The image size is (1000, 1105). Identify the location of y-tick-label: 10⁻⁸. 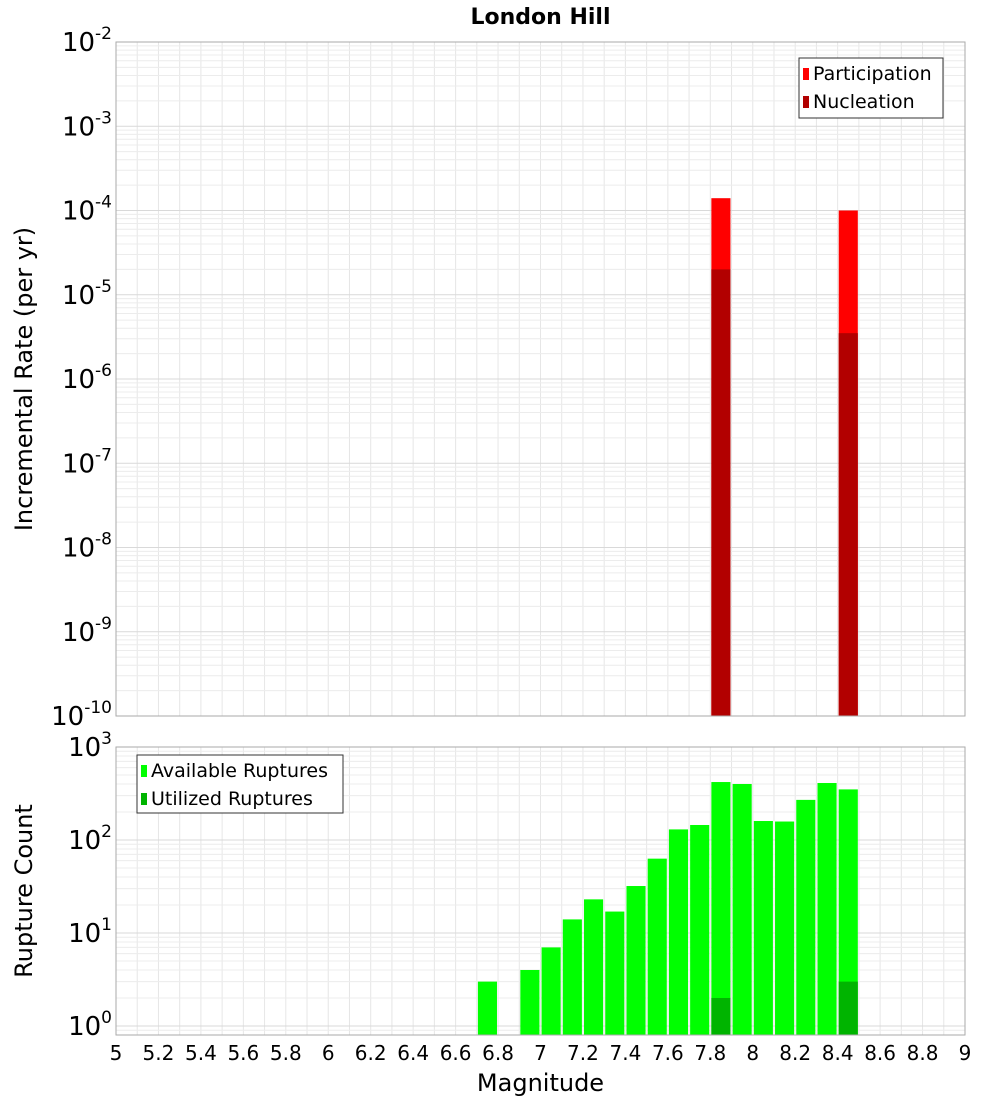
(87, 547).